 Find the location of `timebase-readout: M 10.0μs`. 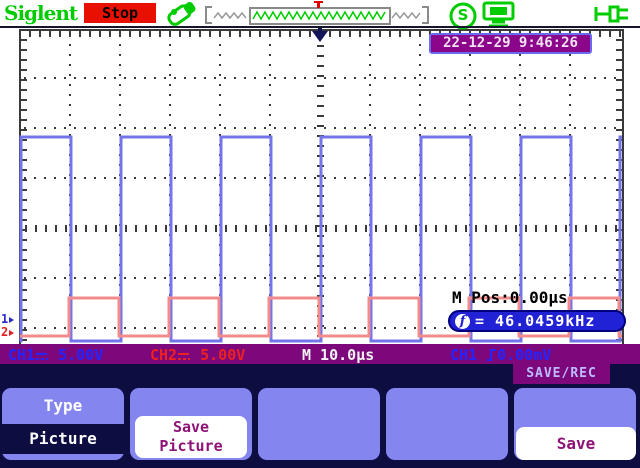

timebase-readout: M 10.0μs is located at coordinates (338, 355).